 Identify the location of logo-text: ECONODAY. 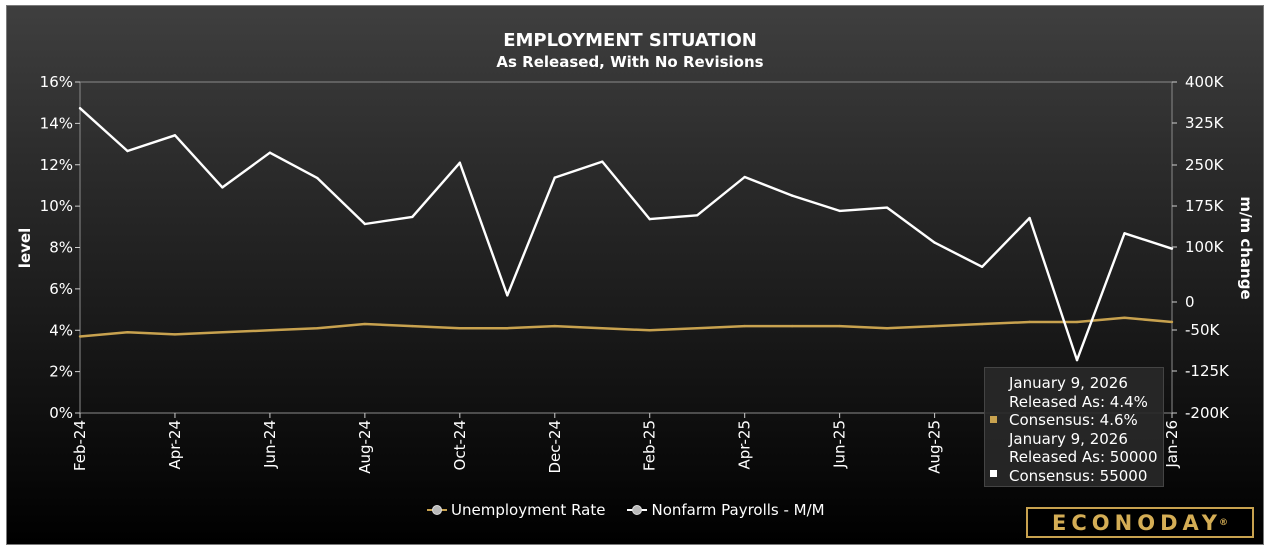
(1137, 522).